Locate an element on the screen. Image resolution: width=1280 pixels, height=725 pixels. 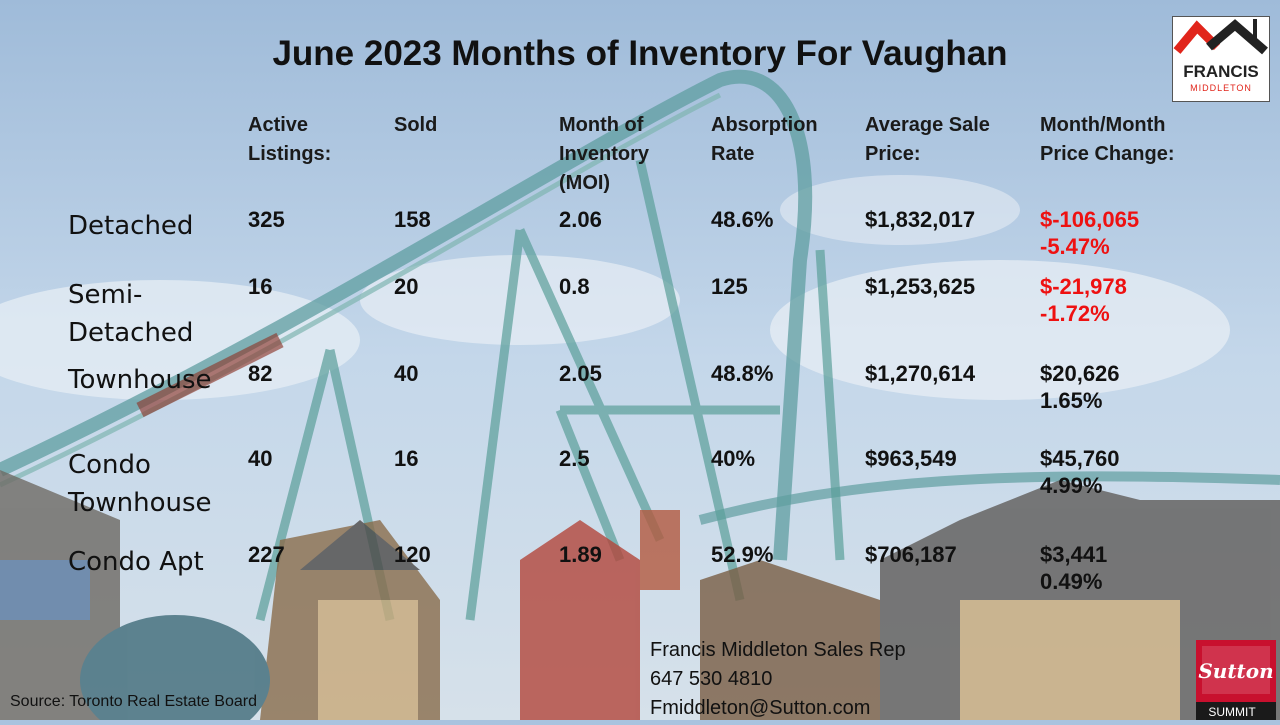
francis-middleton-logo: FRANCIS MIDDLETON is located at coordinates (1221, 59).